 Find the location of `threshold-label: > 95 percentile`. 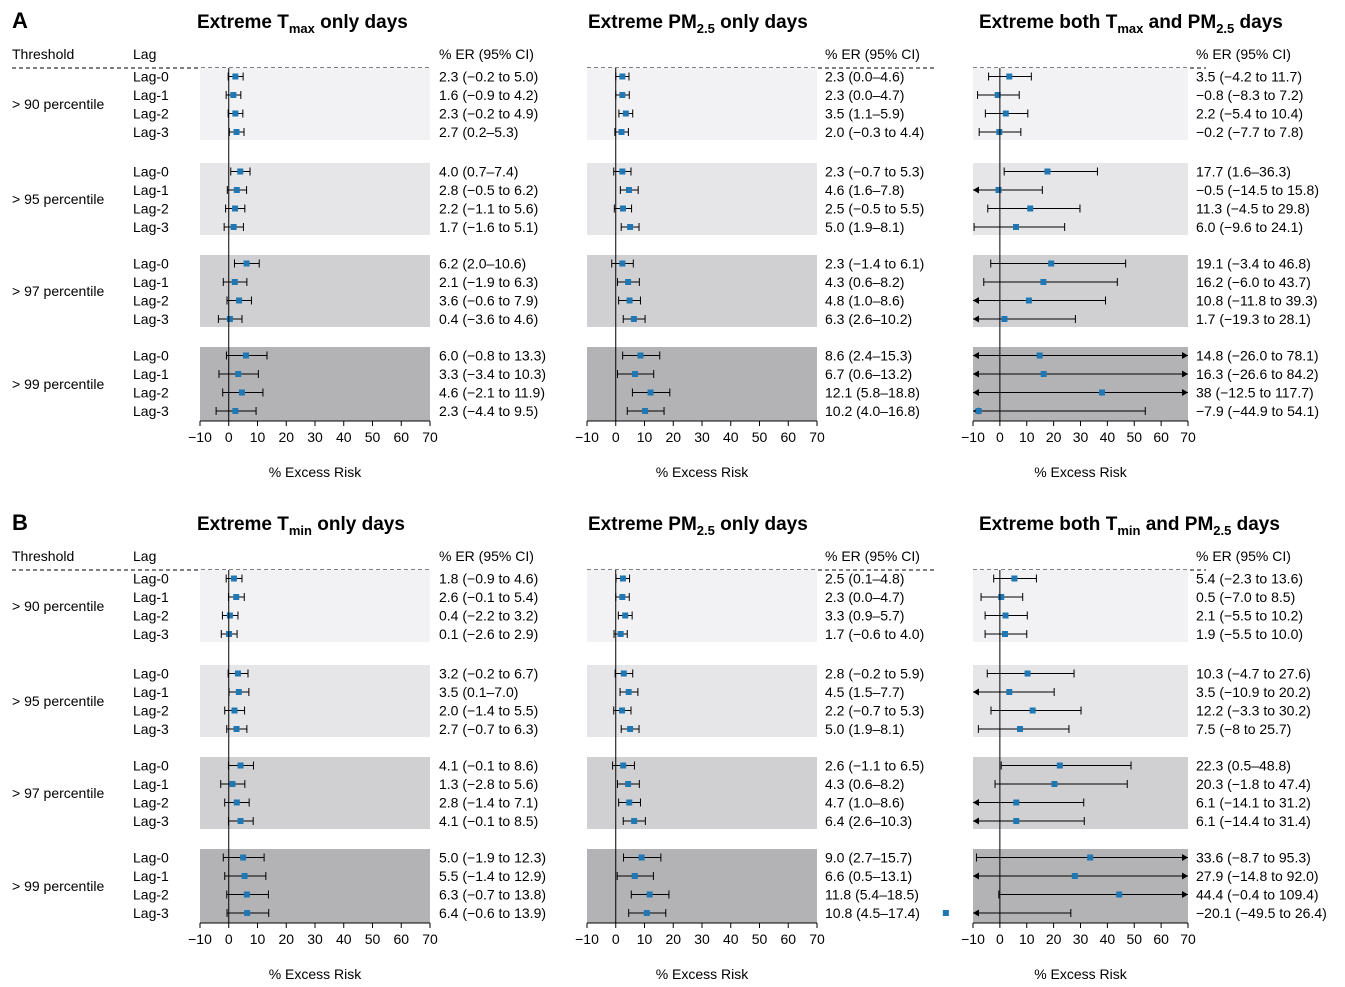

threshold-label: > 95 percentile is located at coordinates (58, 199).